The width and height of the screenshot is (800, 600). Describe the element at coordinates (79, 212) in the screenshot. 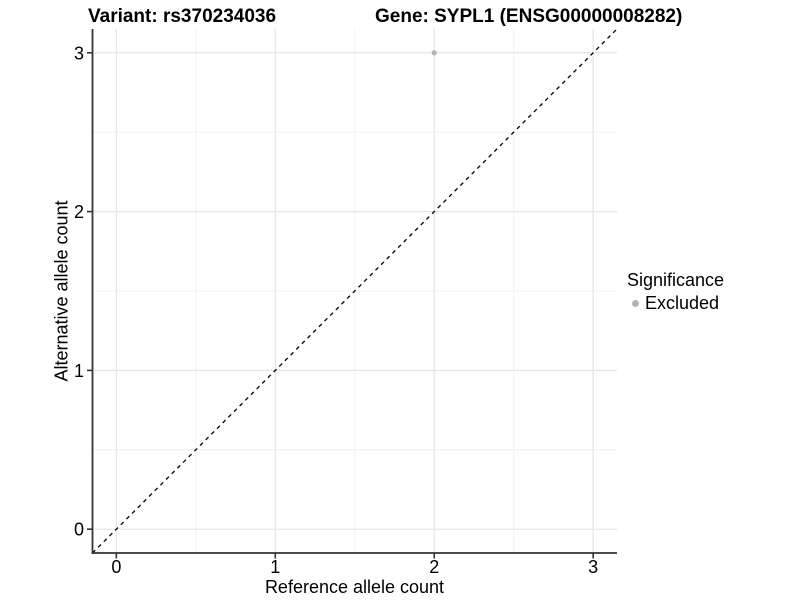

I see `y-tick-label: 2` at that location.